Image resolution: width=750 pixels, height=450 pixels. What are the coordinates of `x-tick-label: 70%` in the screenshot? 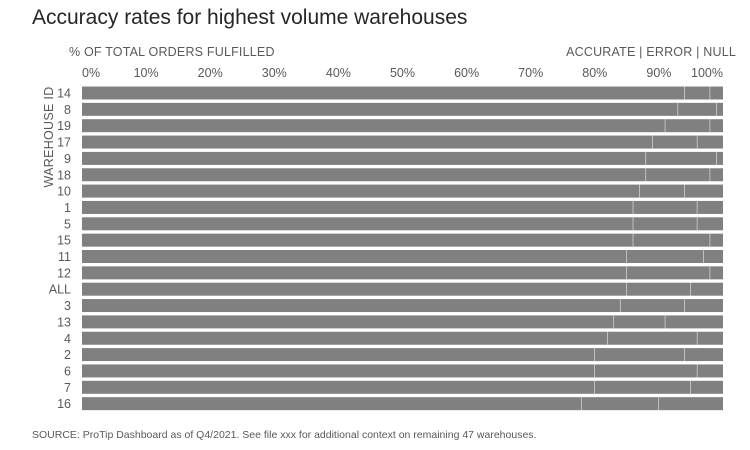 It's located at (530, 73).